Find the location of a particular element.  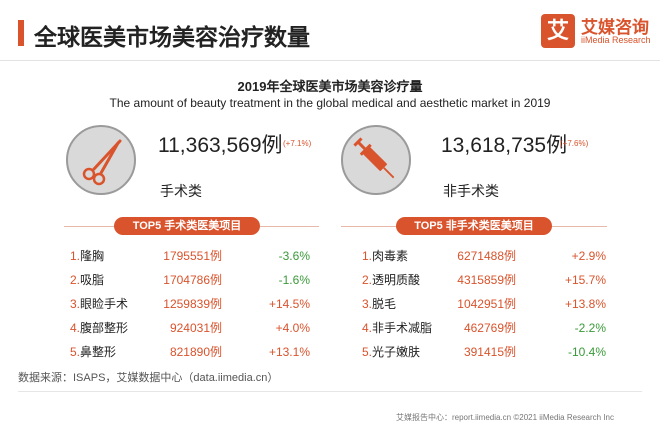

row-count: 4315859例 is located at coordinates (486, 280).